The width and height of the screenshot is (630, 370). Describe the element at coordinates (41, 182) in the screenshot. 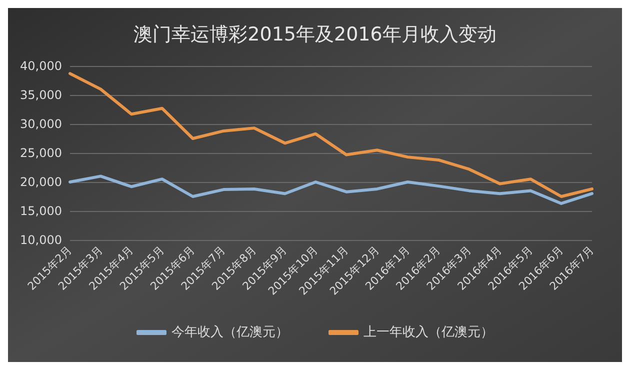

I see `y-tick-label: 20,000` at that location.